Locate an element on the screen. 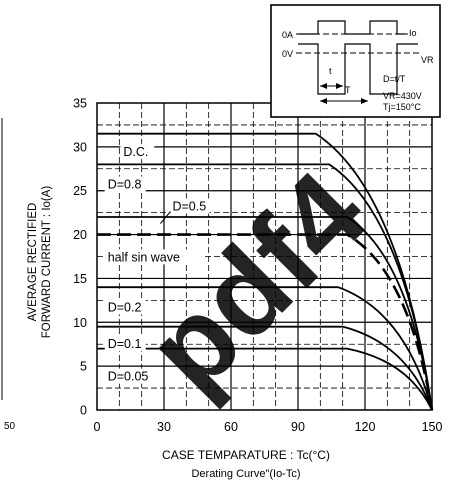  series-label: D=0.05 is located at coordinates (128, 377).